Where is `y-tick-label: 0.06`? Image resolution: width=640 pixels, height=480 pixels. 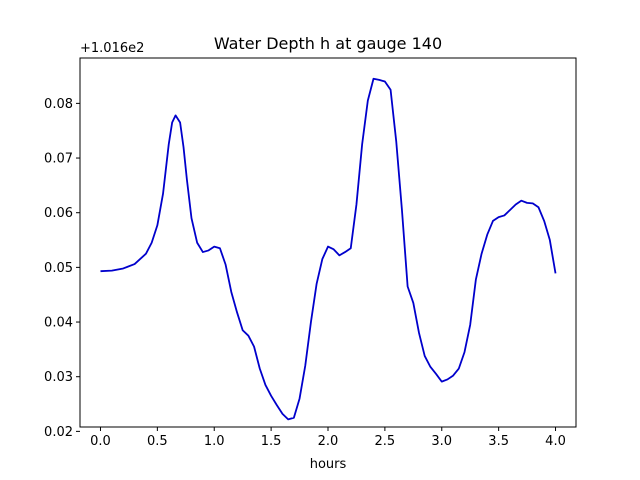 y-tick-label: 0.06 is located at coordinates (58, 213).